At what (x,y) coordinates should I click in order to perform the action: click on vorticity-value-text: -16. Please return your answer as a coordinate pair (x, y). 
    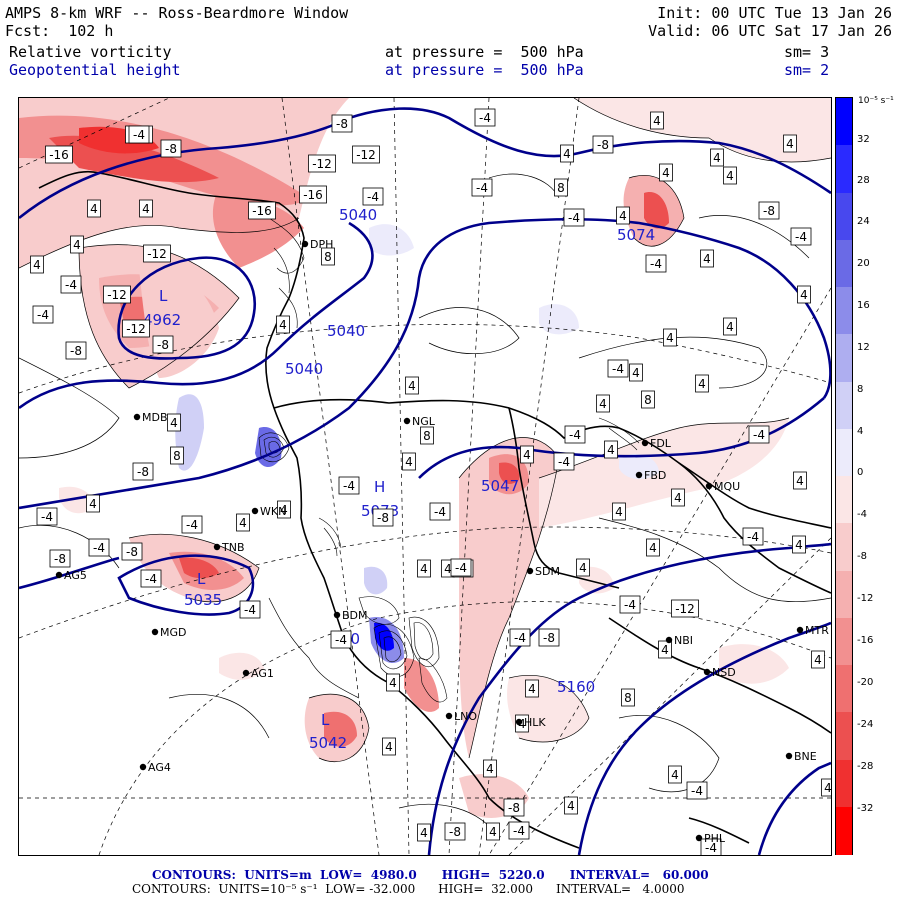
    Looking at the image, I should click on (313, 195).